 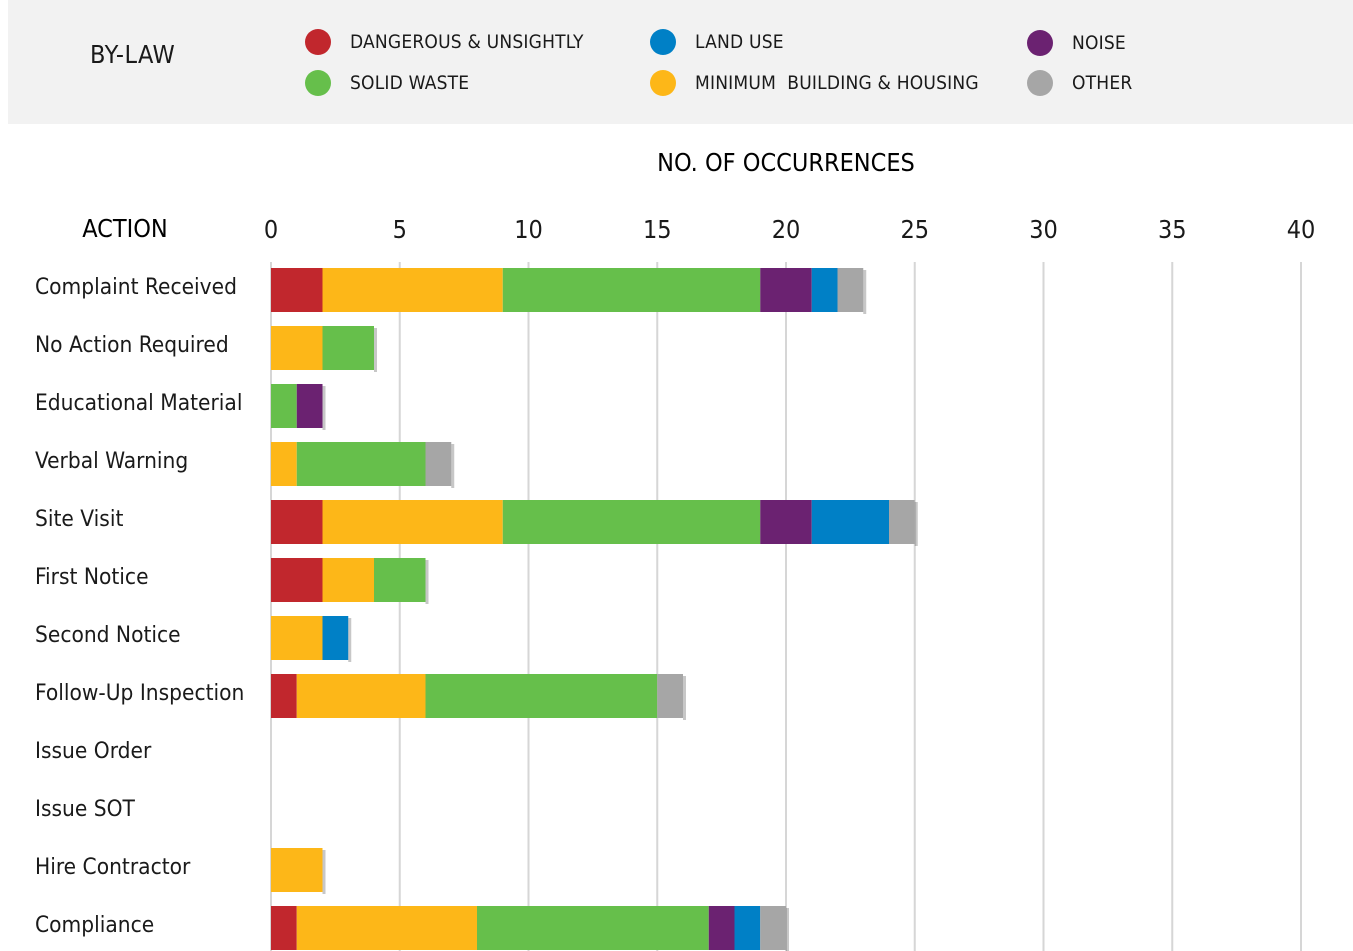 What do you see at coordinates (138, 403) in the screenshot?
I see `category-label: Educational Material` at bounding box center [138, 403].